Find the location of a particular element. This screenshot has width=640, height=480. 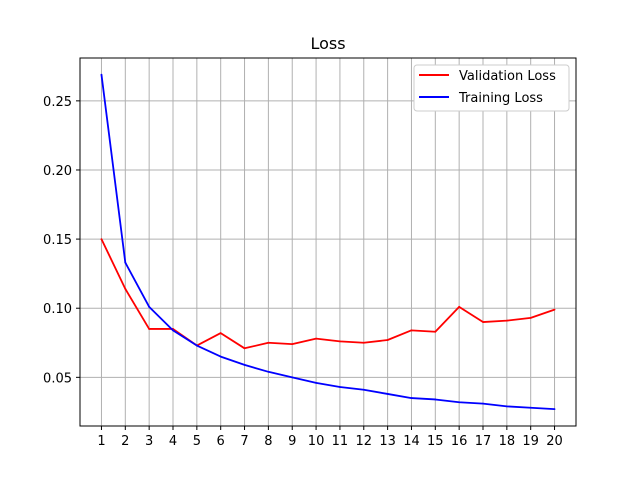

x-tick-label: 17 is located at coordinates (483, 441).